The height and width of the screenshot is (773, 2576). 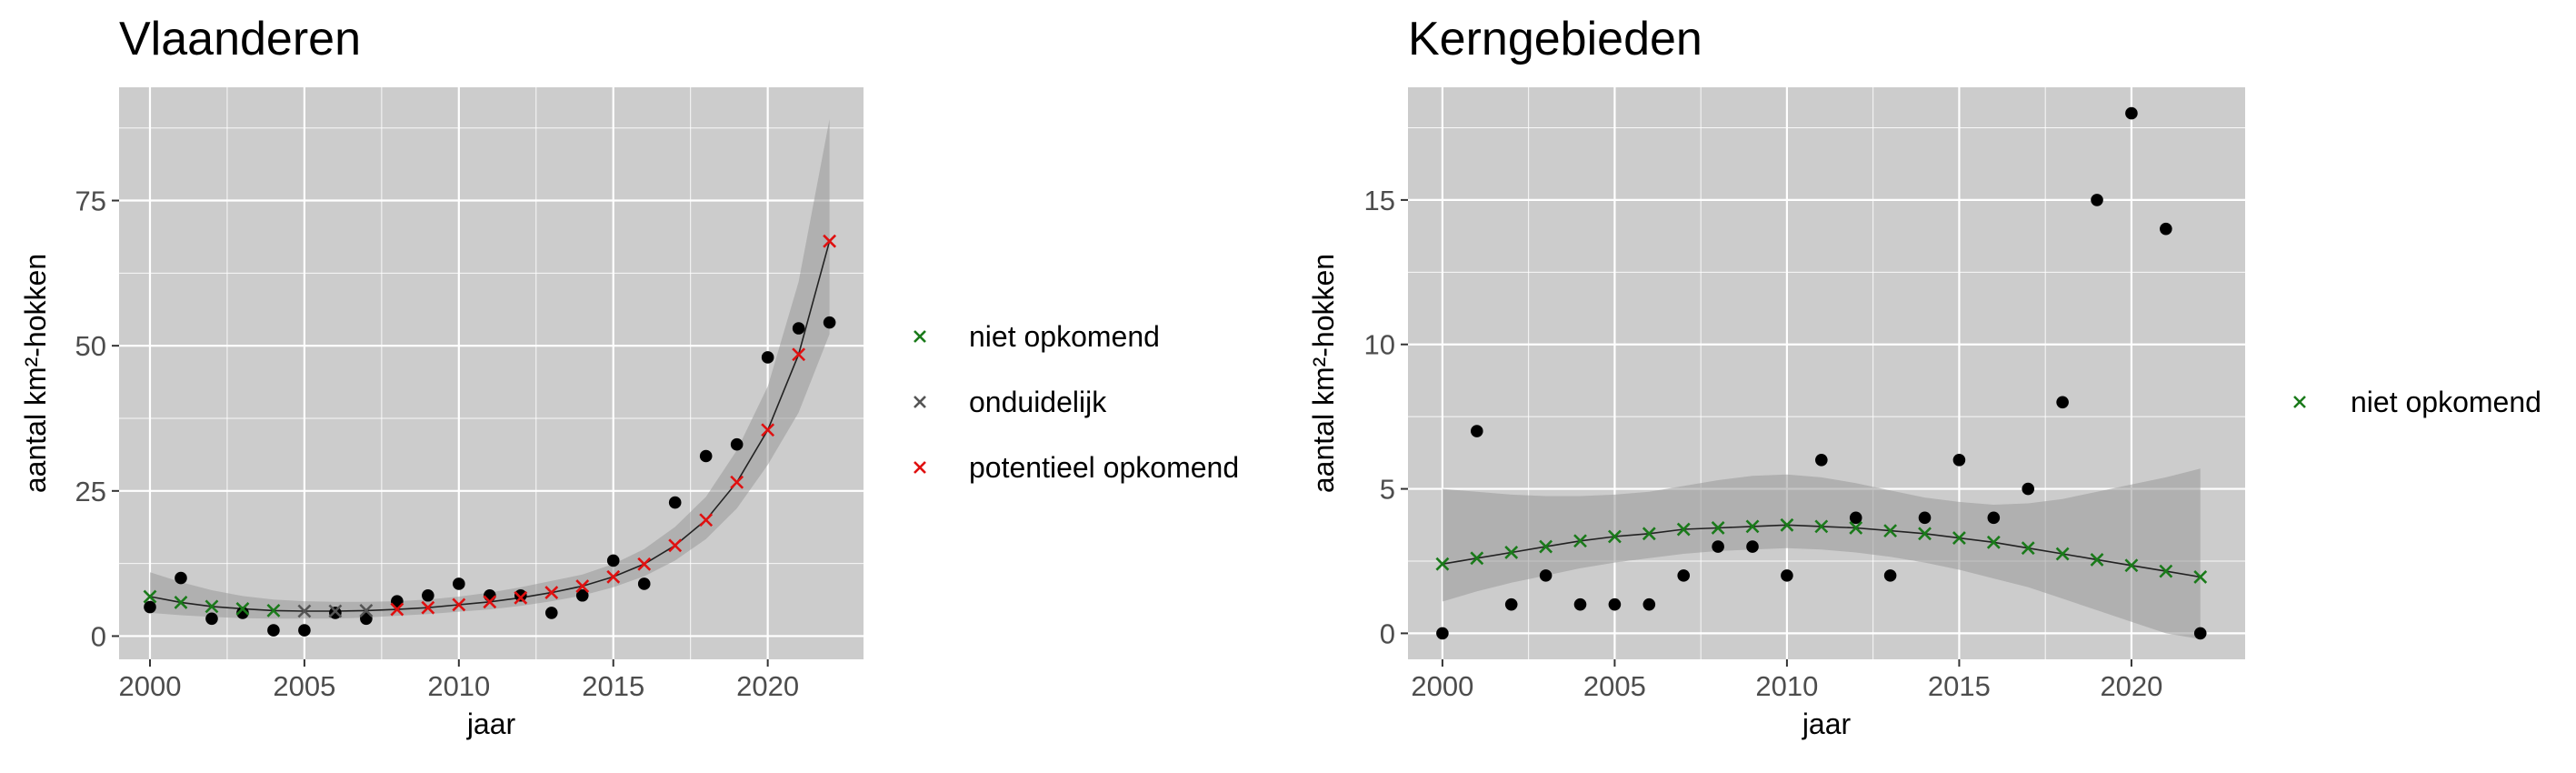 What do you see at coordinates (90, 346) in the screenshot?
I see `y-tick-label: 50` at bounding box center [90, 346].